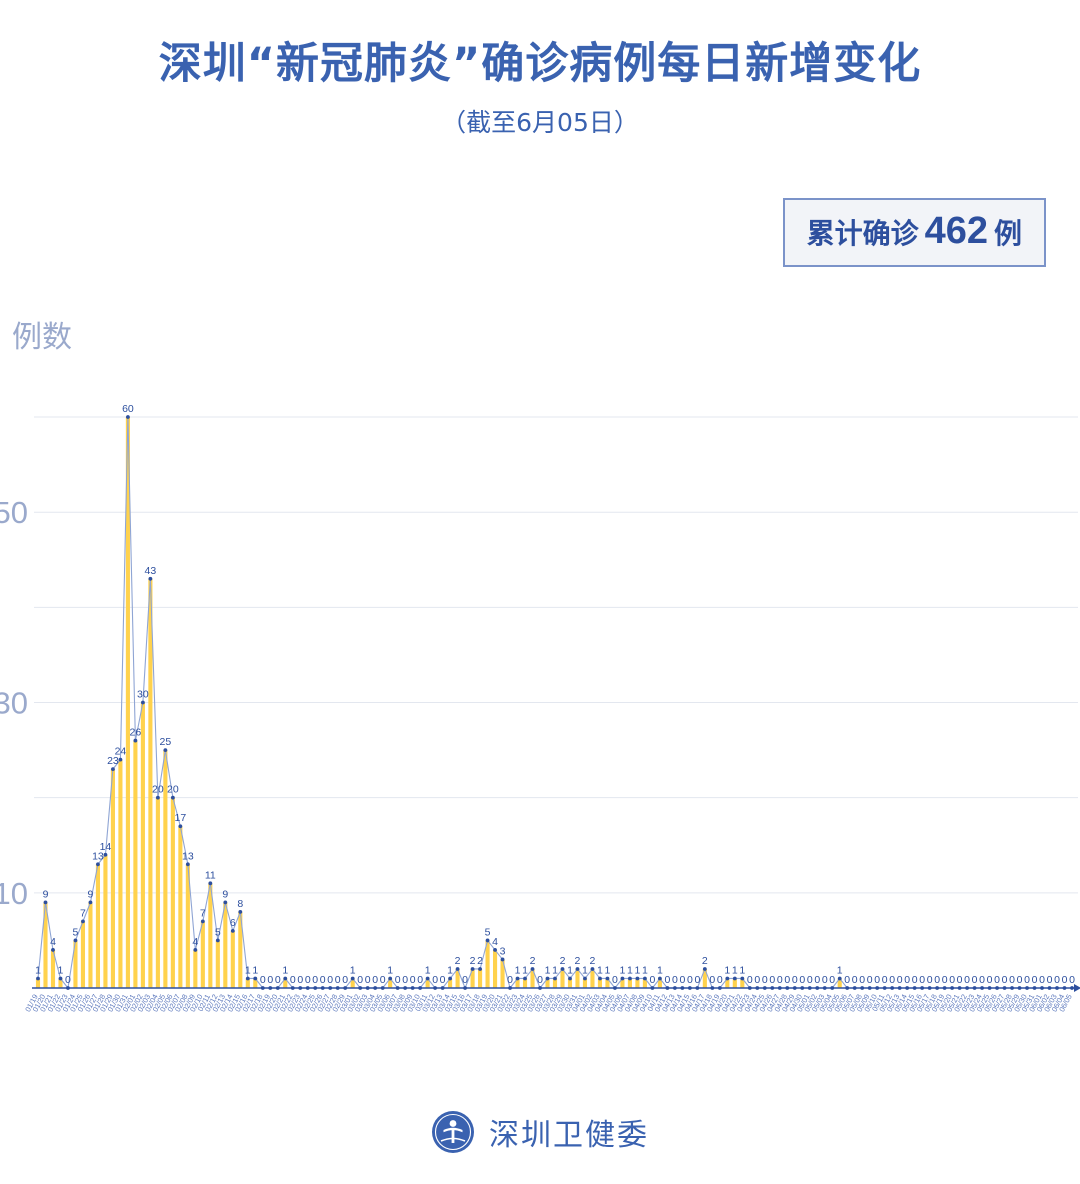 The height and width of the screenshot is (1184, 1080). Describe the element at coordinates (14, 512) in the screenshot. I see `y-tick-label: 50` at that location.